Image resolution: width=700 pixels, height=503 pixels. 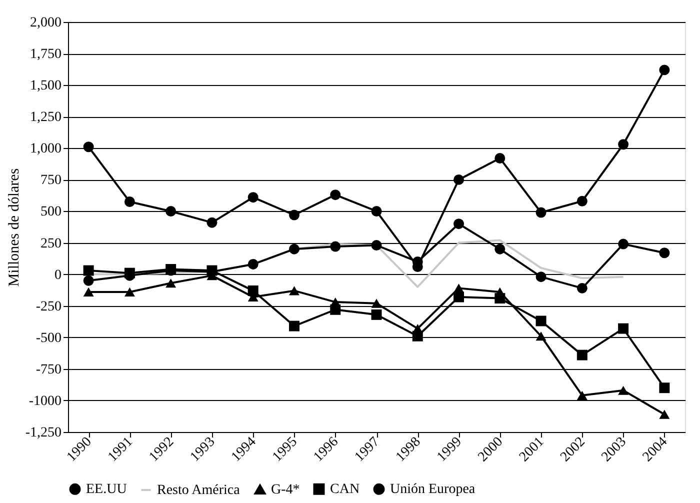 What do you see at coordinates (46, 23) in the screenshot?
I see `y-tick-label: 2,000` at bounding box center [46, 23].